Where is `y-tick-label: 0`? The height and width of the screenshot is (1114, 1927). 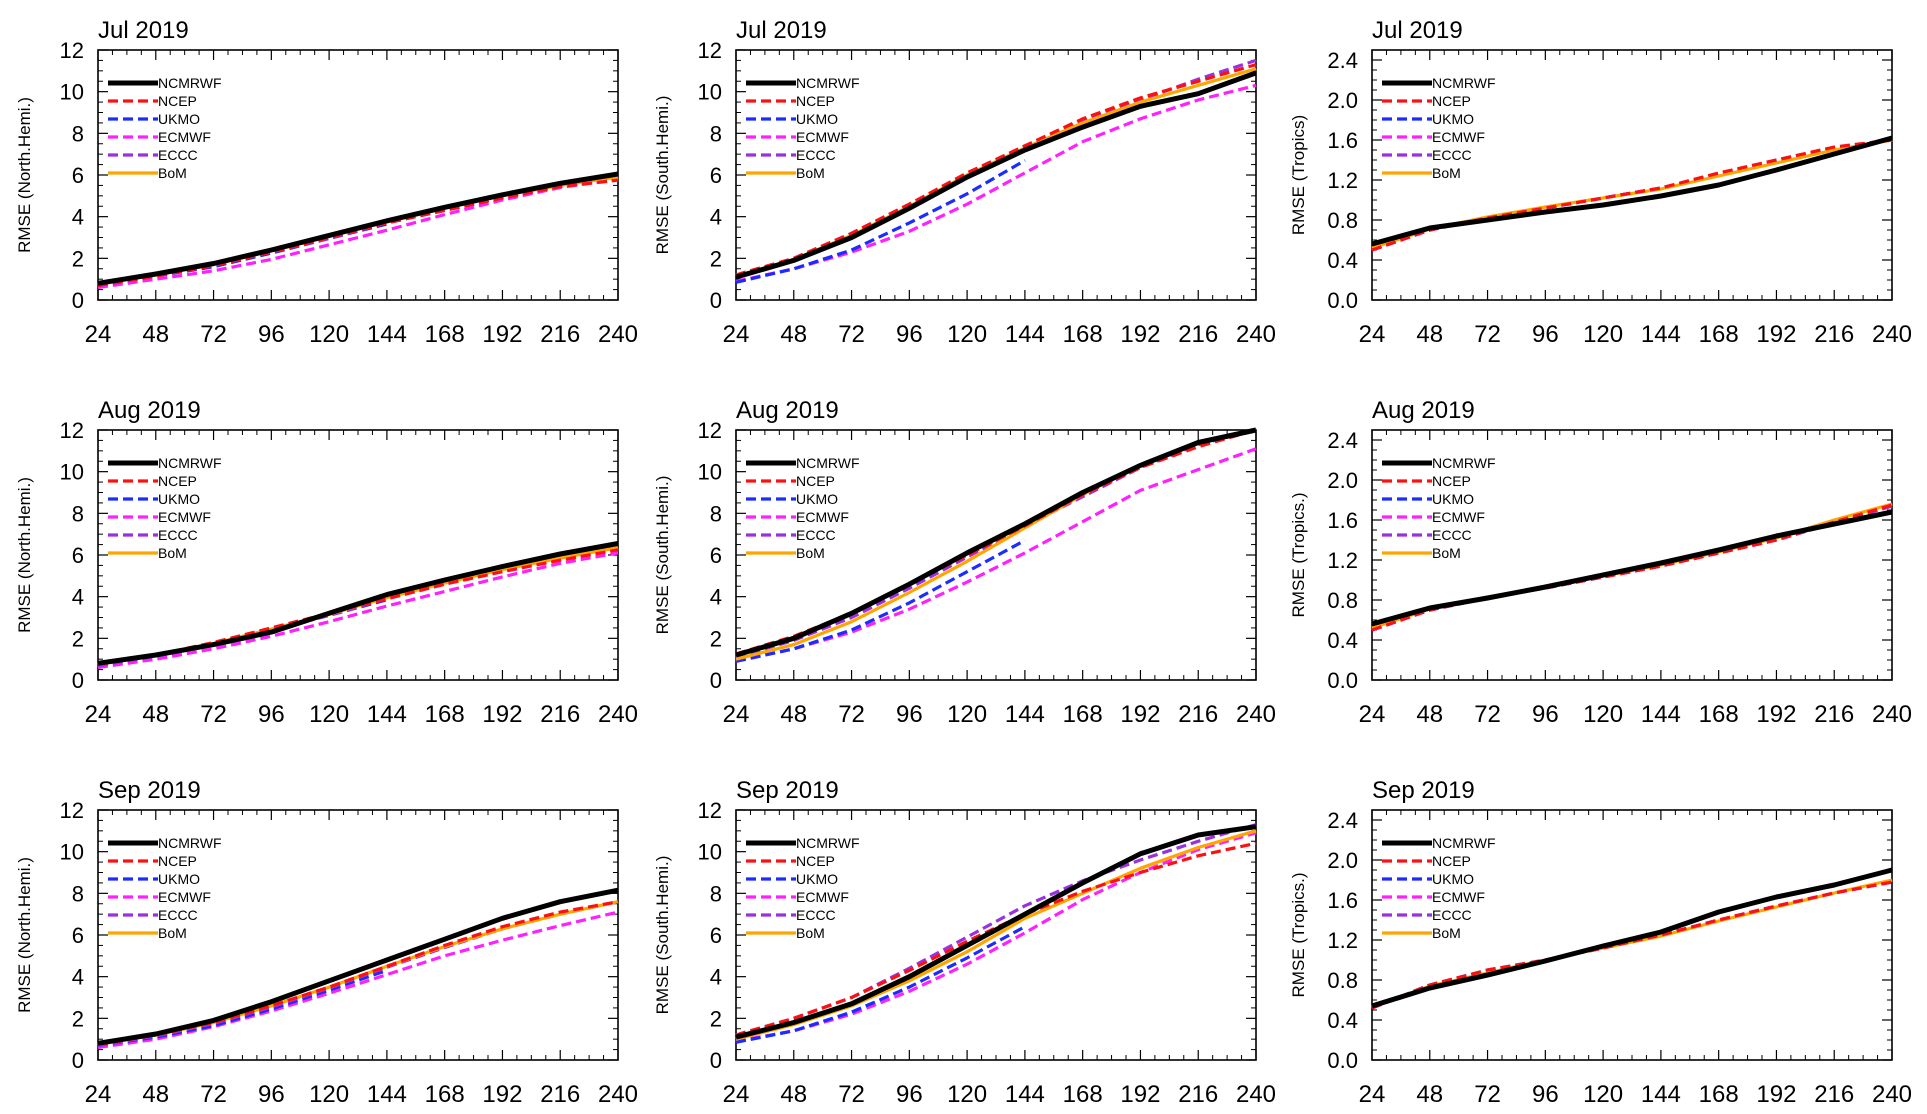
y-tick-label: 0 is located at coordinates (716, 680).